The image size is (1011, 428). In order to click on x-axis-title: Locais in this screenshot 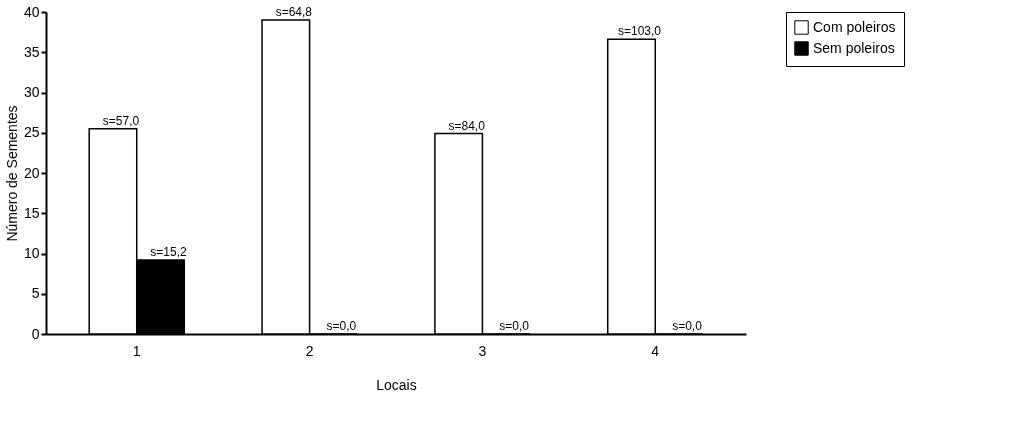, I will do `click(396, 384)`.